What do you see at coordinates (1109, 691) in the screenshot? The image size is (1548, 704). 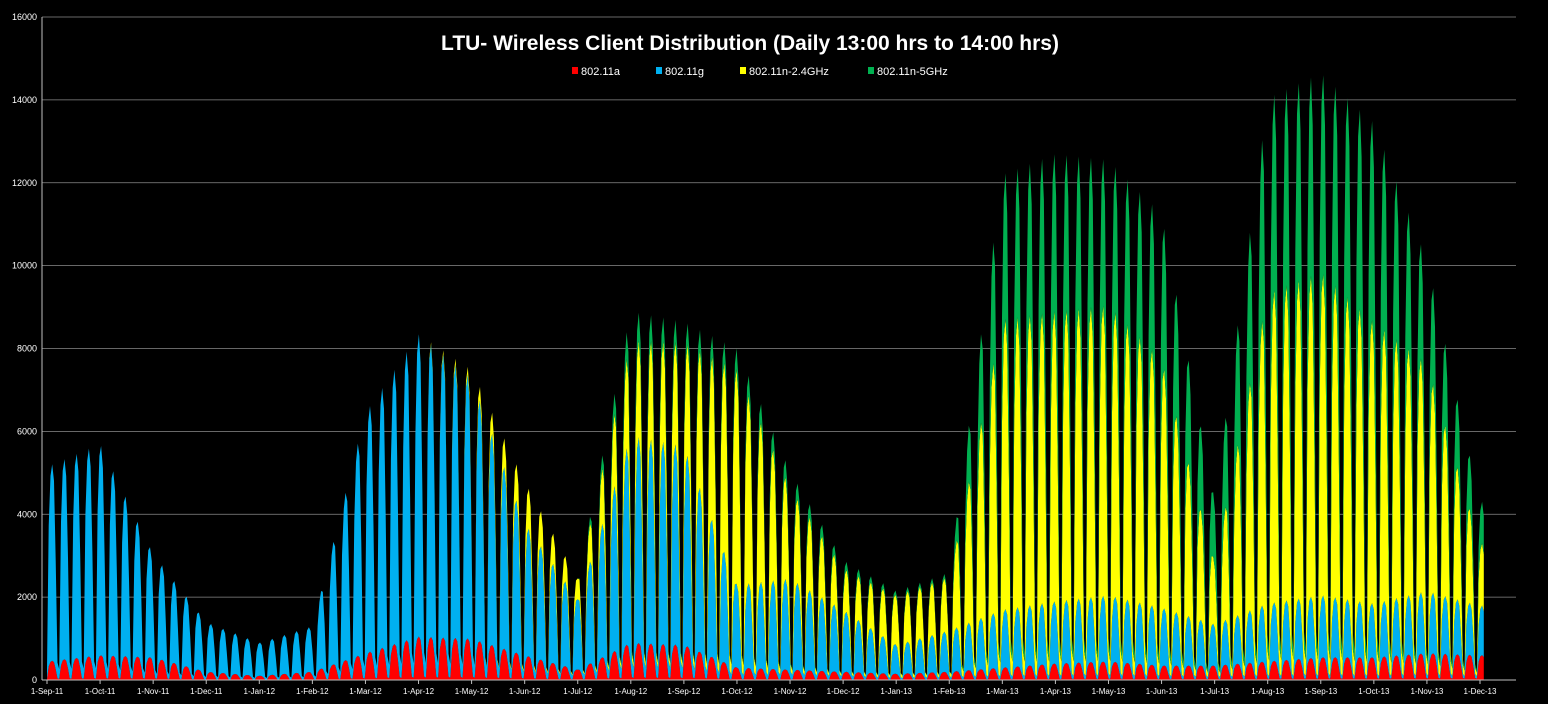 I see `x-tick-label: 1-May-13` at bounding box center [1109, 691].